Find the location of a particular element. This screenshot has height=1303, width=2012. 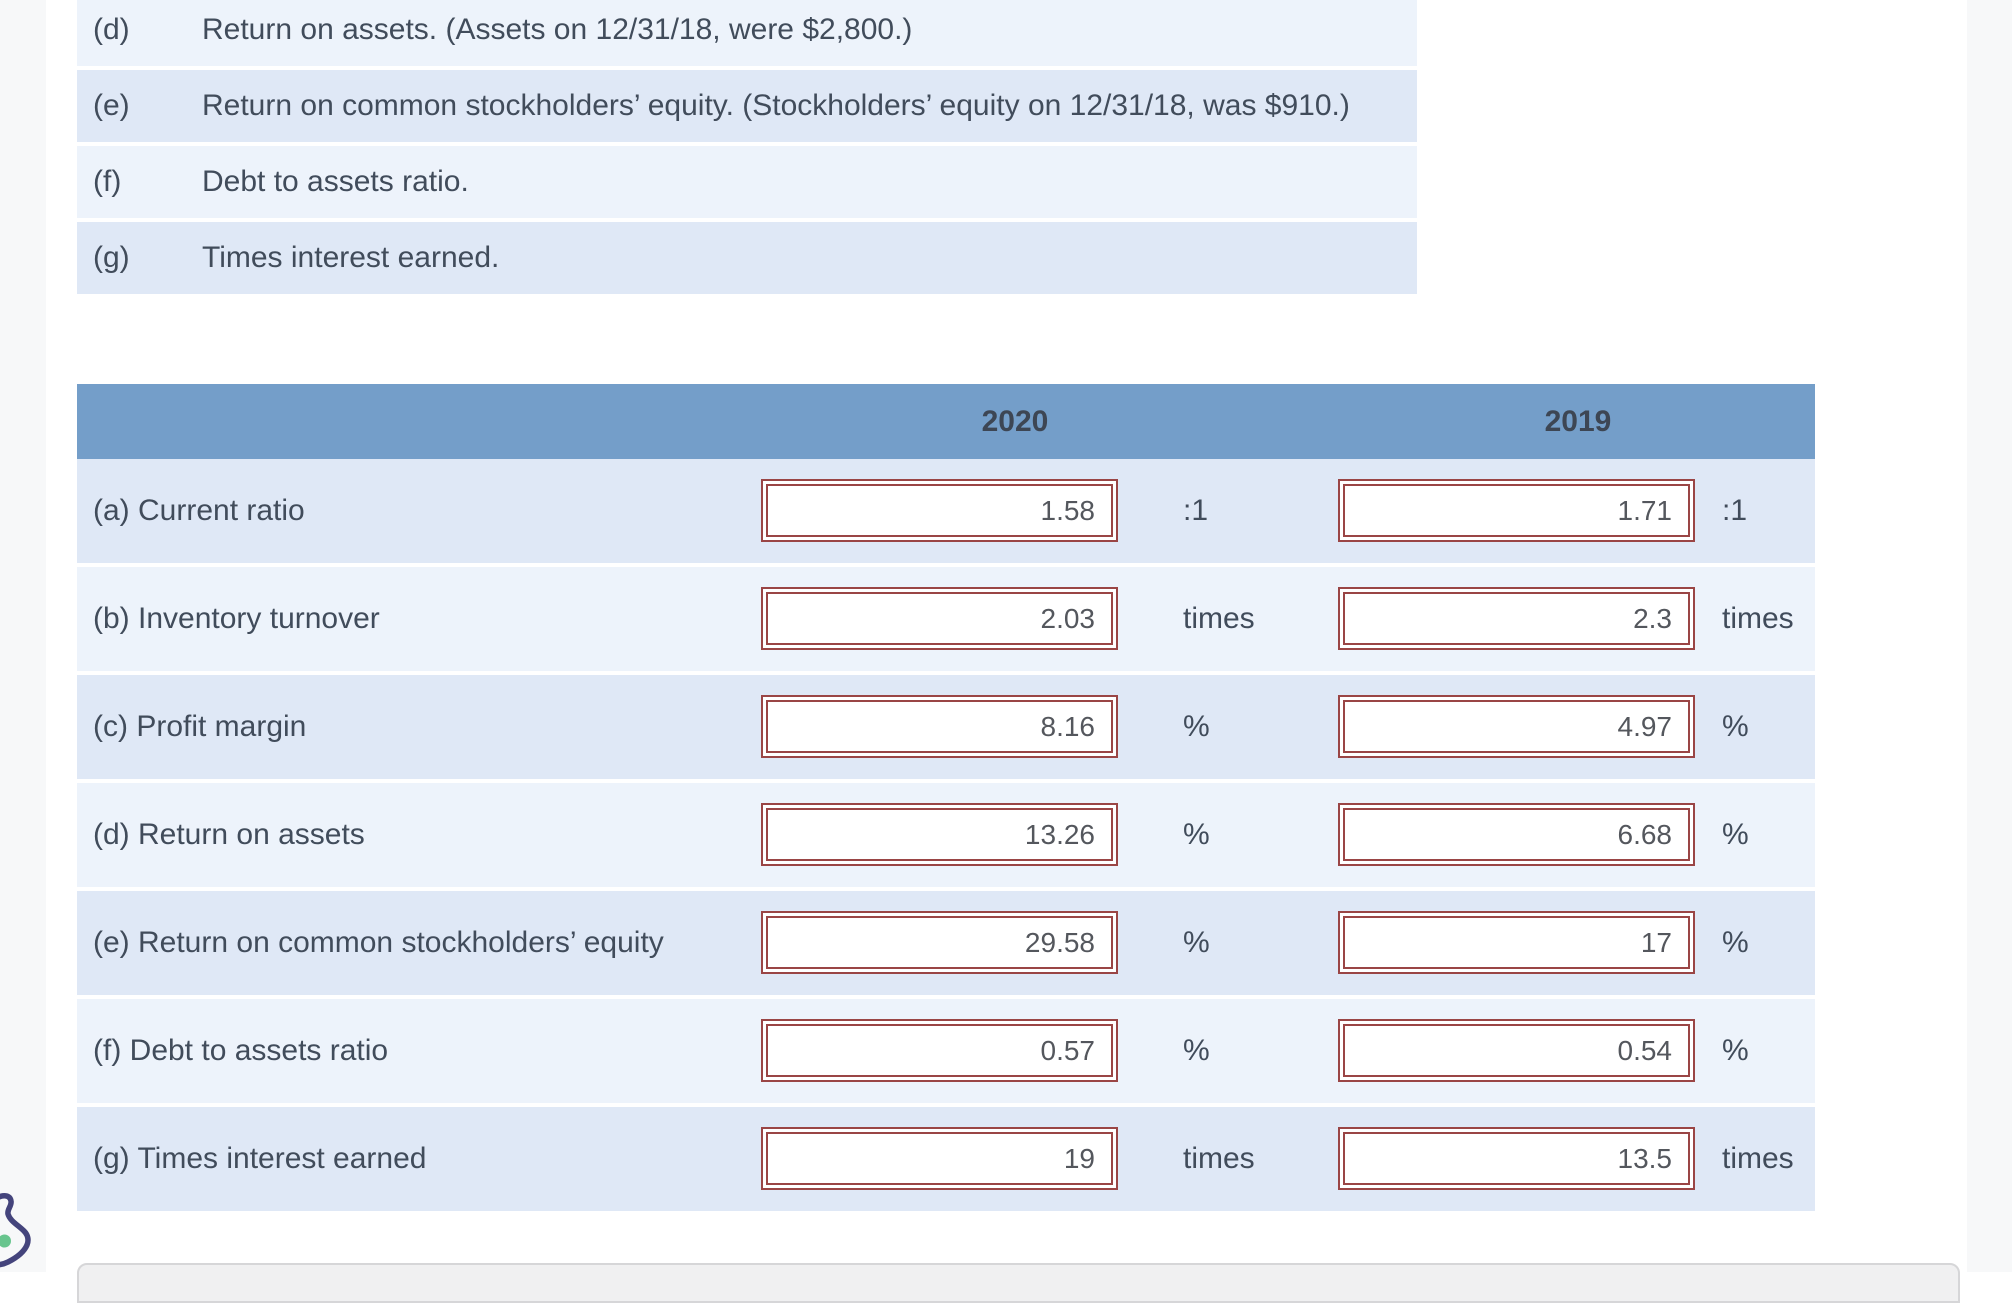

row-label: (g) Times interest earned is located at coordinates (260, 1158).